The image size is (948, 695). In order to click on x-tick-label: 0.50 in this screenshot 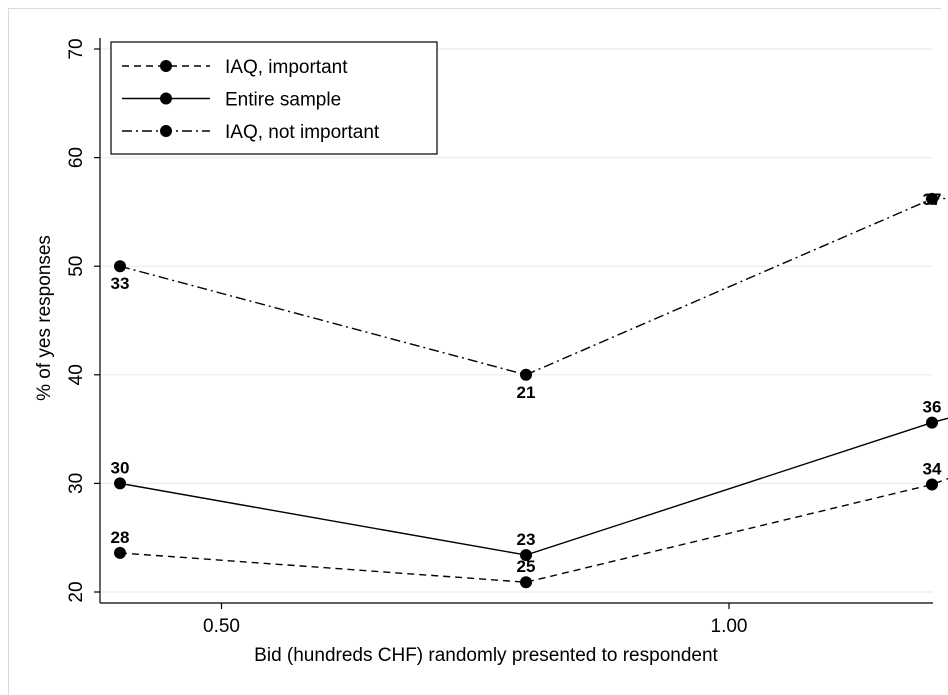, I will do `click(221, 626)`.